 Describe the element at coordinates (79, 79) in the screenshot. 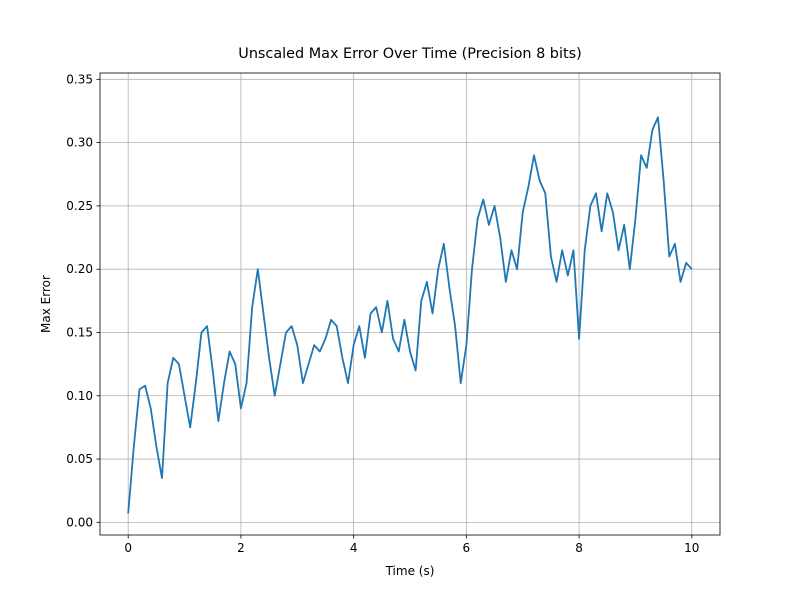

I see `y-tick-label: 0.35` at that location.